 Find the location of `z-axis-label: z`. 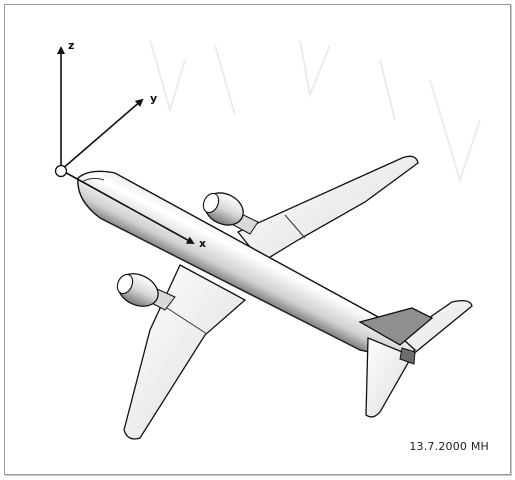

z-axis-label: z is located at coordinates (71, 45).